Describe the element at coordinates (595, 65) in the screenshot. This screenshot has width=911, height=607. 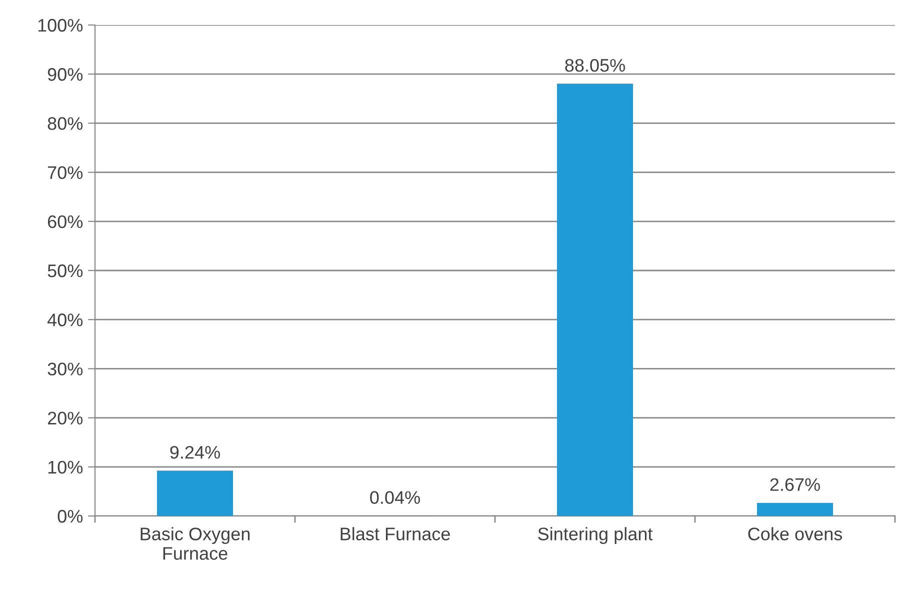
I see `data-label: 88.05%` at that location.